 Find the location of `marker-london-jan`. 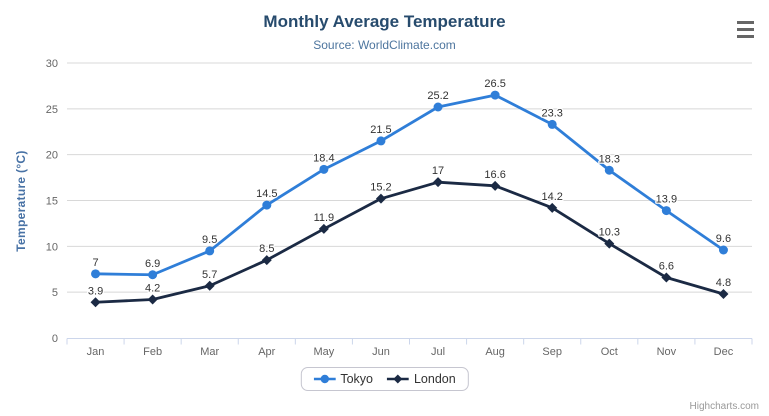

marker-london-jan is located at coordinates (95, 302).